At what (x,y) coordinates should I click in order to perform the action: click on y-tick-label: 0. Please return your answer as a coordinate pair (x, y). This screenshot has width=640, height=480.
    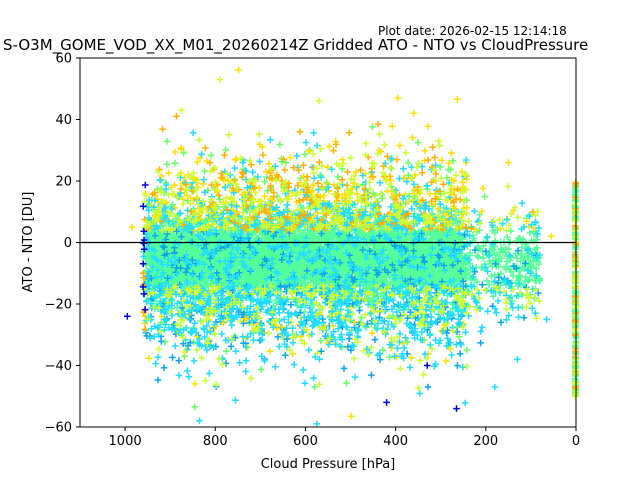
    Looking at the image, I should click on (68, 243).